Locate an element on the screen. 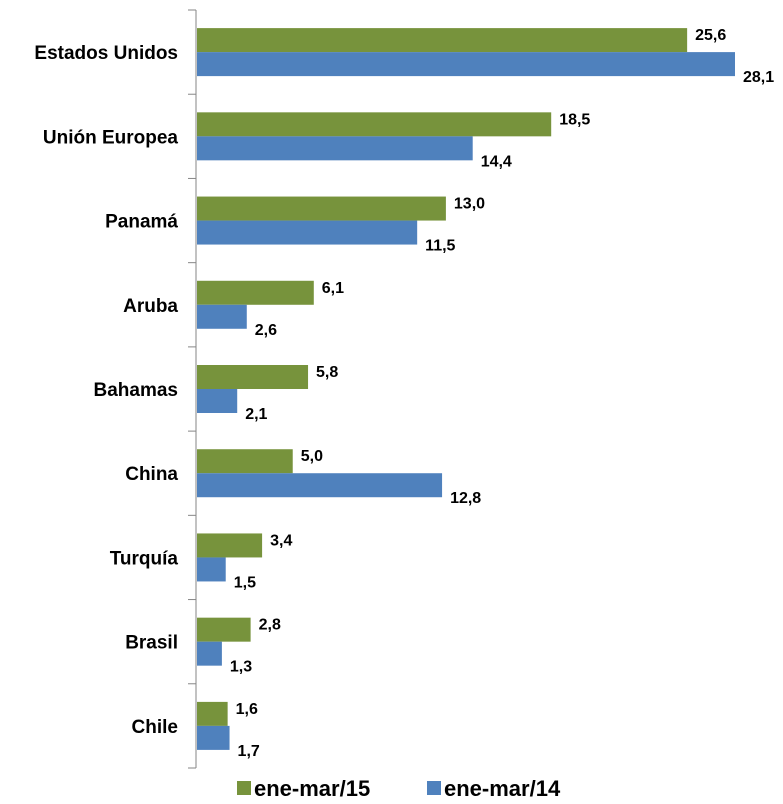 Image resolution: width=783 pixels, height=804 pixels. legend-item: ene-mar/15 is located at coordinates (303, 788).